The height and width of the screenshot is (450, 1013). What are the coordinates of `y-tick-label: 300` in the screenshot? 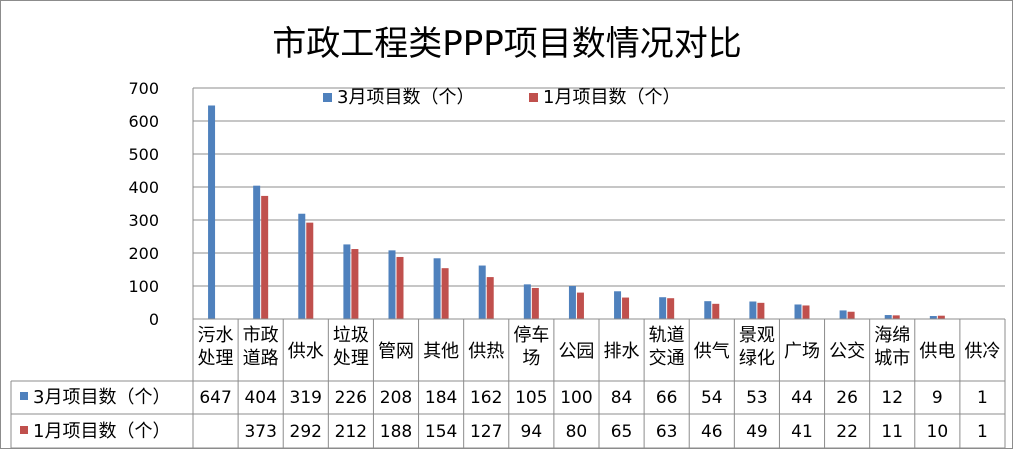 It's located at (143, 220).